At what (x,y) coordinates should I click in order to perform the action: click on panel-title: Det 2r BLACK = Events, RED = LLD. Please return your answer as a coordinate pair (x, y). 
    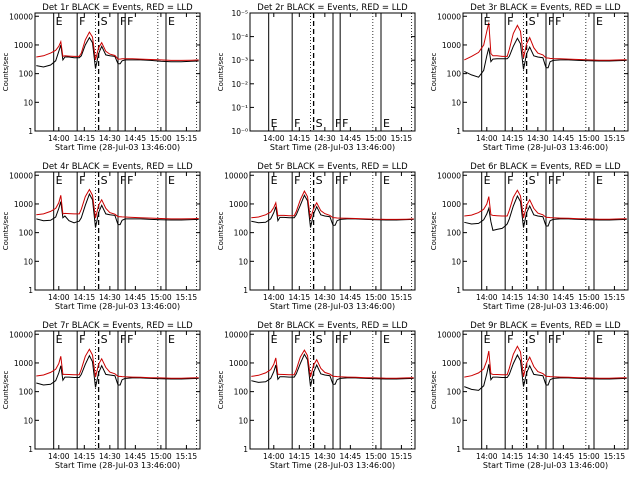
    Looking at the image, I should click on (332, 8).